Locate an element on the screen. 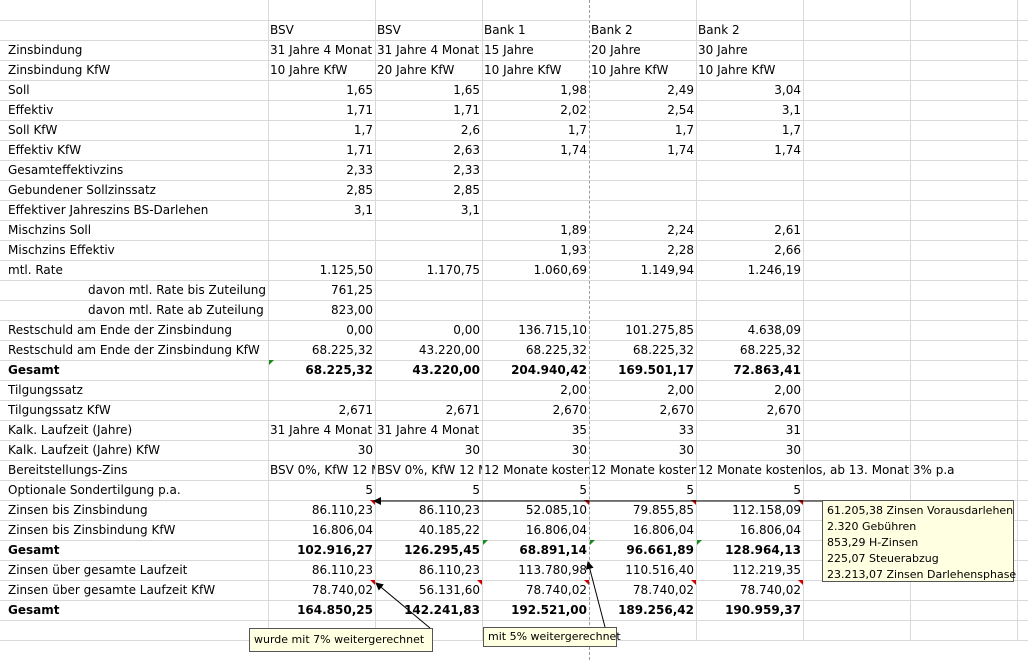  table-cell: 2,671 is located at coordinates (462, 410).